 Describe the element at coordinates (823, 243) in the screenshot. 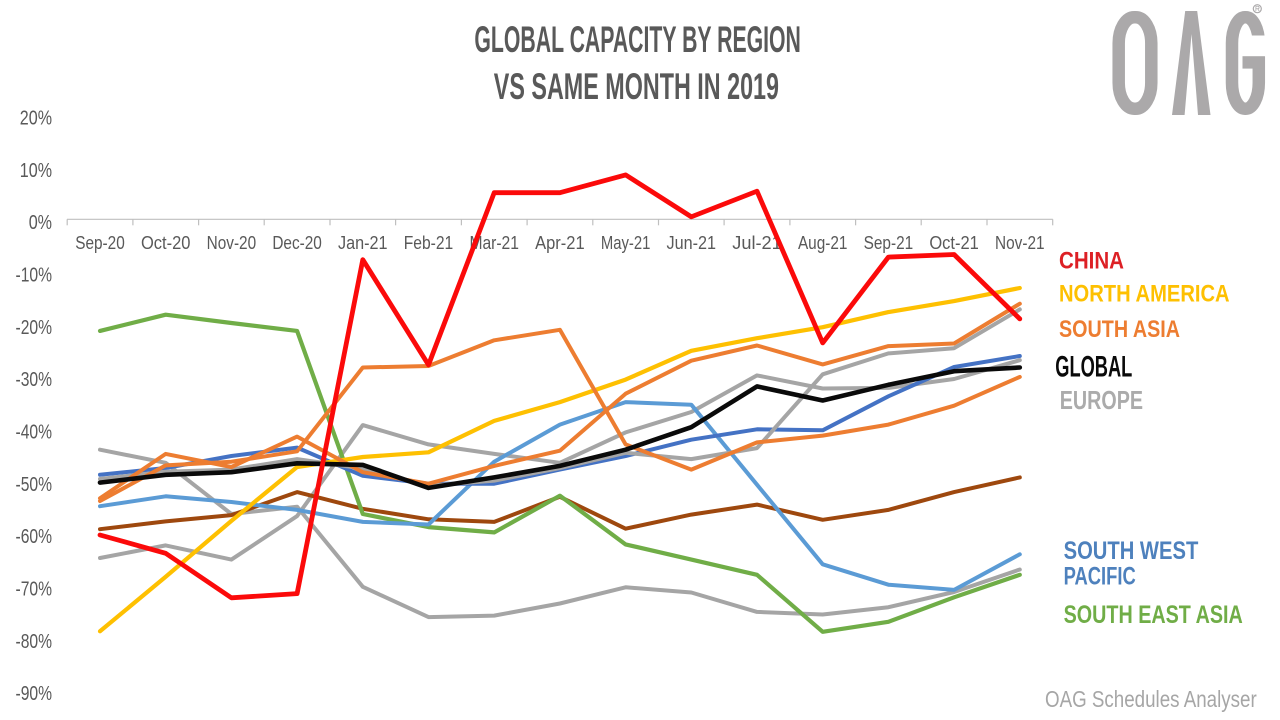

I see `svg-text: Aug-21` at that location.